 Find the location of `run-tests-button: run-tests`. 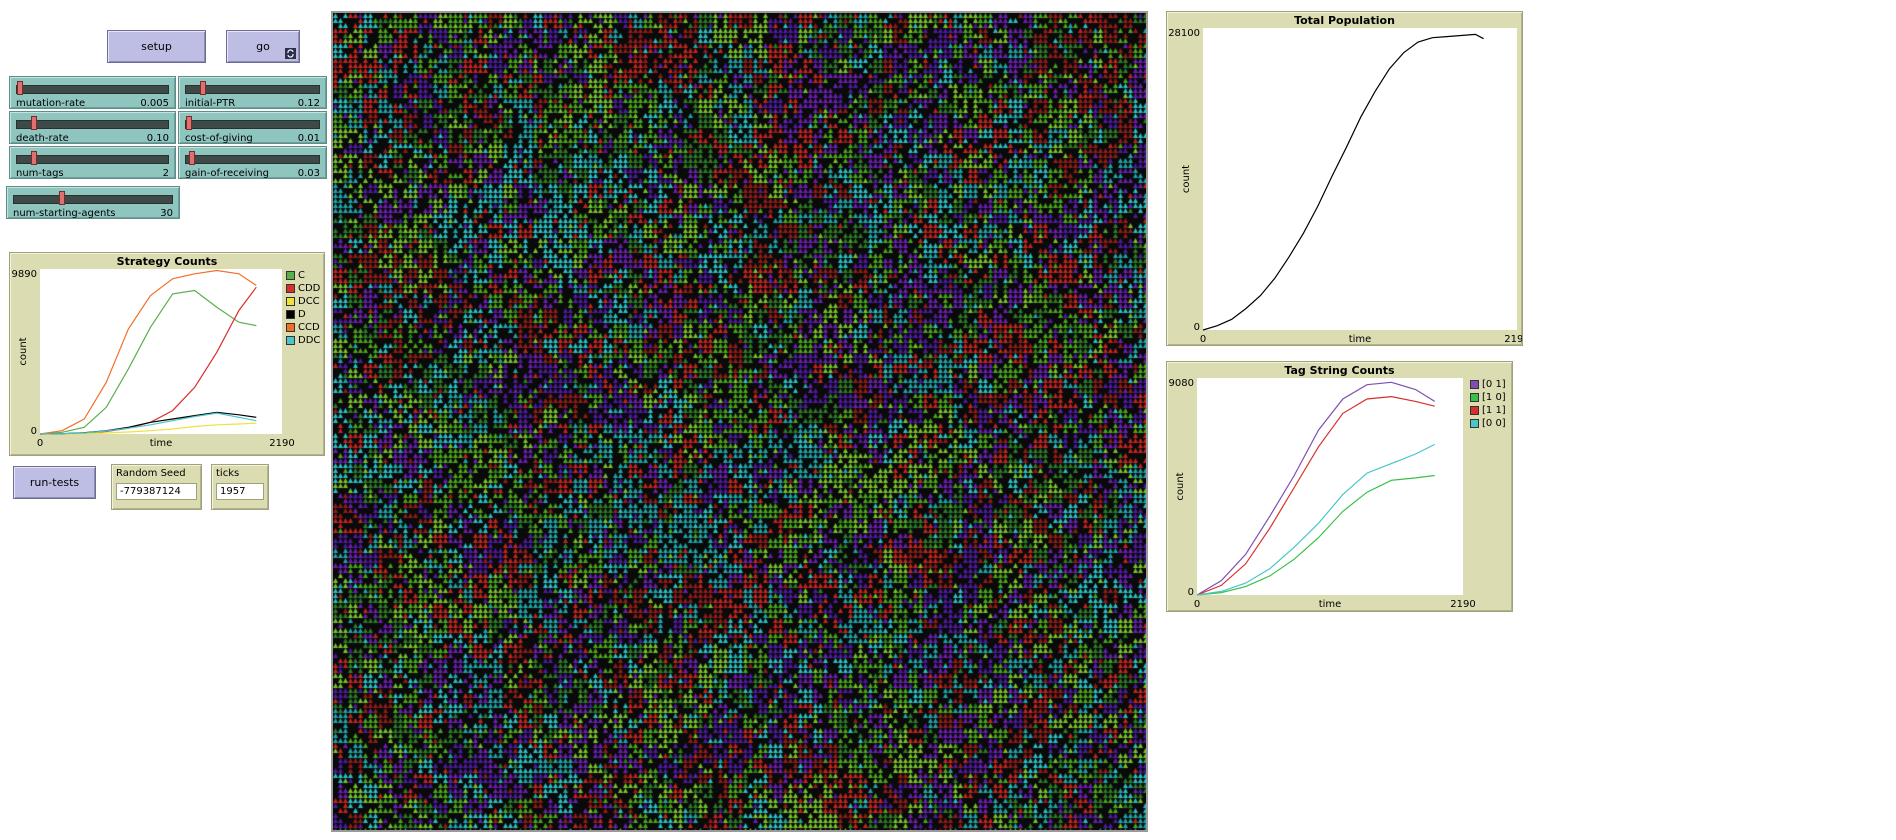

run-tests-button: run-tests is located at coordinates (54, 482).